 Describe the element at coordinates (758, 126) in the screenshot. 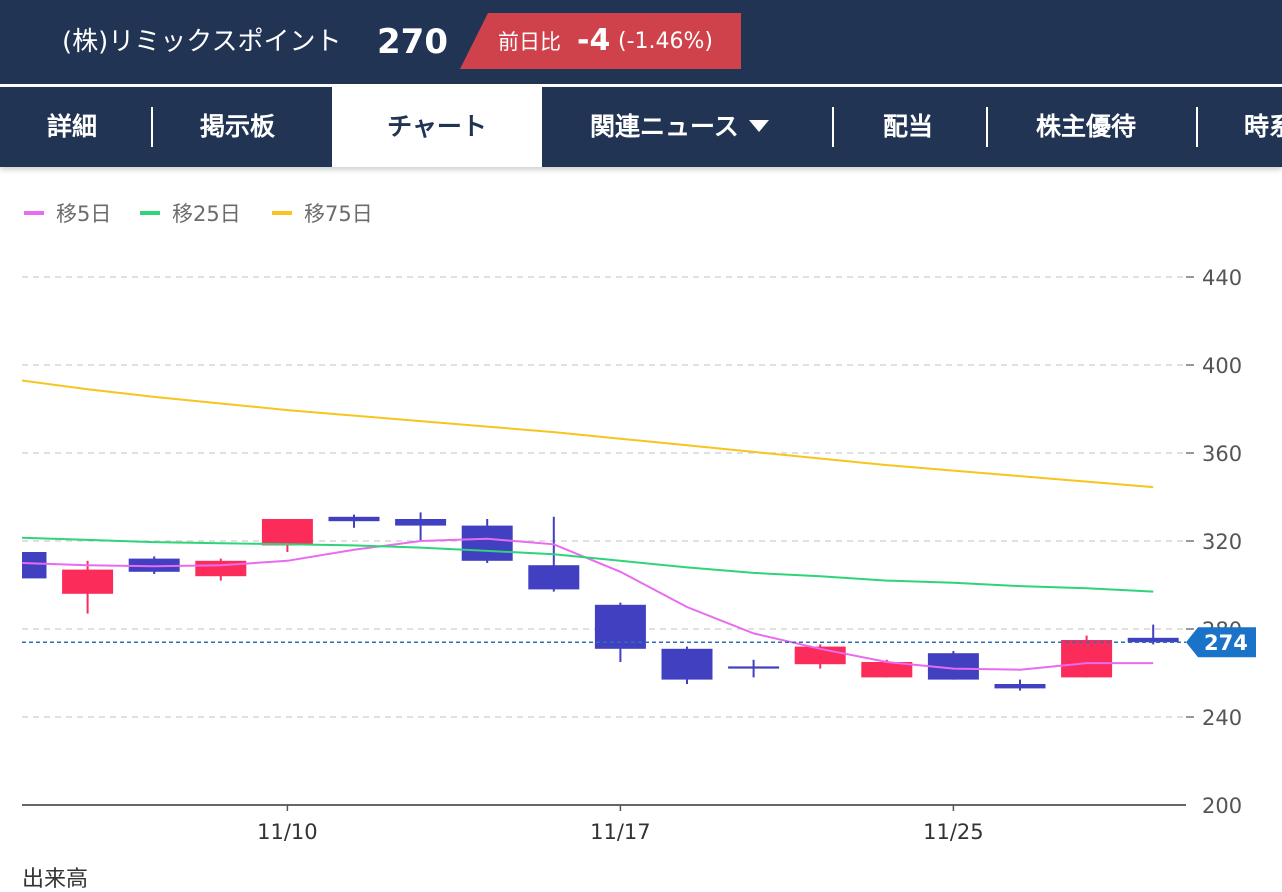

I see `caret-down-icon` at that location.